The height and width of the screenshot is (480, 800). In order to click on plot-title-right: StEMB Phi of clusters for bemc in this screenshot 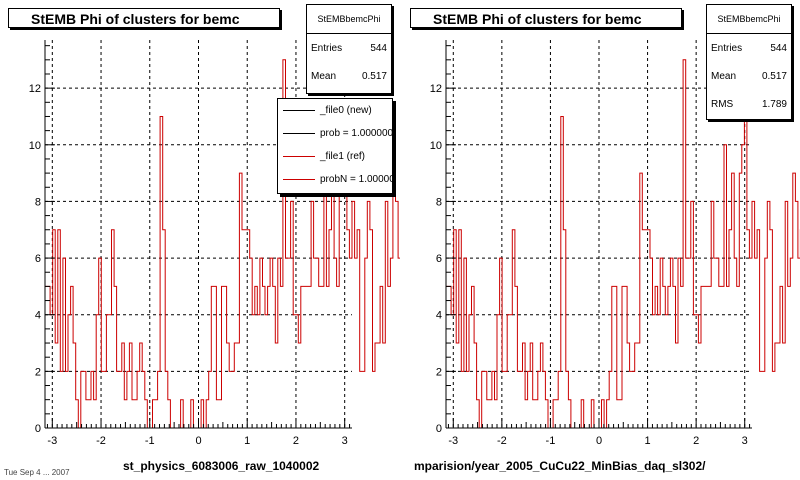, I will do `click(546, 18)`.